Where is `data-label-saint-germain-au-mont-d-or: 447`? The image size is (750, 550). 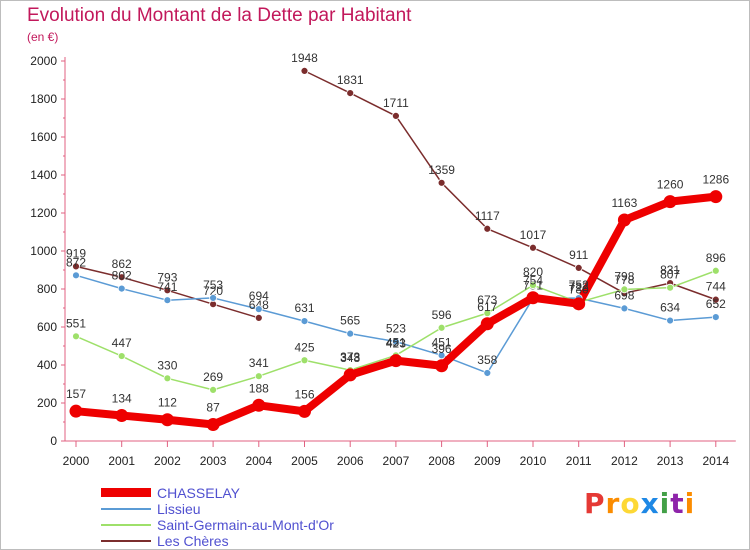
data-label-saint-germain-au-mont-d-or: 447 is located at coordinates (122, 343).